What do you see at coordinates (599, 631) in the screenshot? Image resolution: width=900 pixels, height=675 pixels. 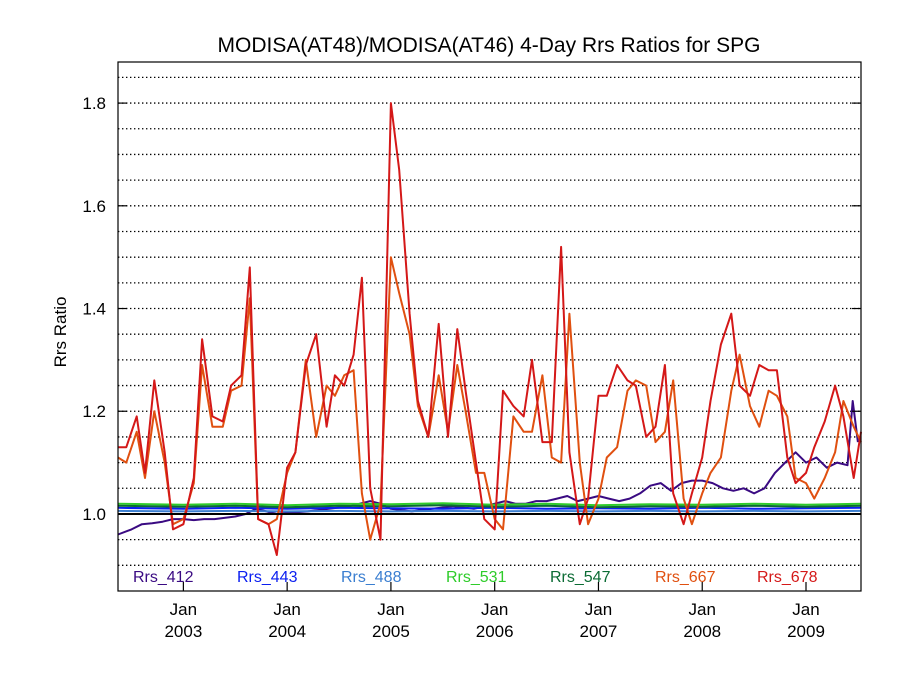 I see `x-tick-year-label: 2007` at bounding box center [599, 631].